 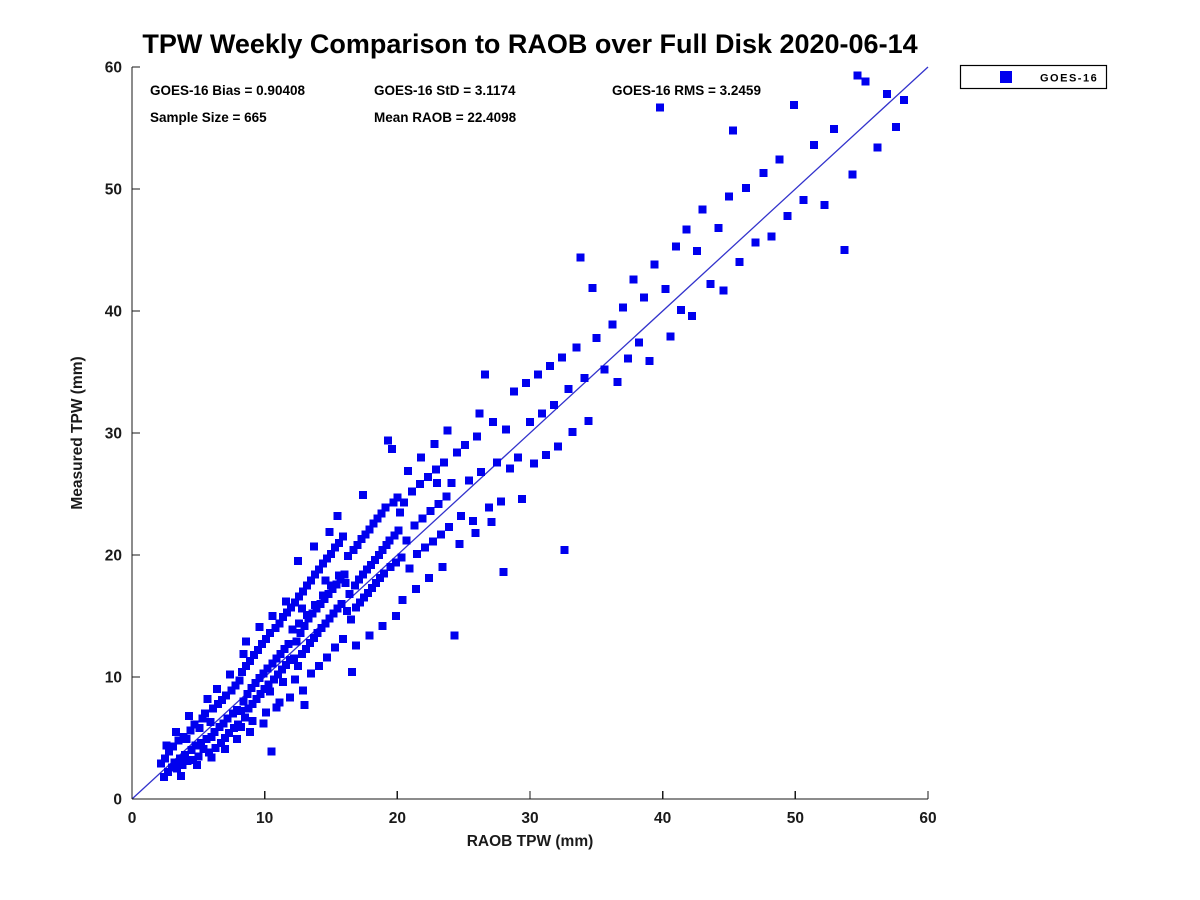 I want to click on x-tick-label: 10, so click(x=264, y=818).